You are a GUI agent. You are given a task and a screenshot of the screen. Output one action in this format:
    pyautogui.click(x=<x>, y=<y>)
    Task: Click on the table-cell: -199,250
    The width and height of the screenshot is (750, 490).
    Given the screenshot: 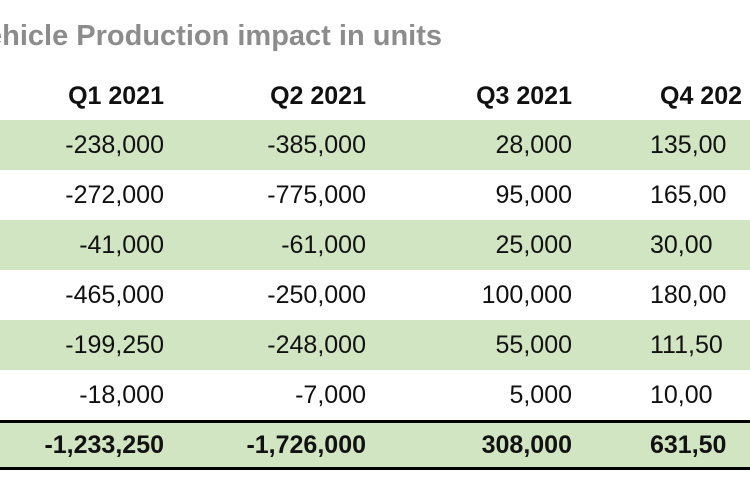 What is the action you would take?
    pyautogui.click(x=114, y=344)
    